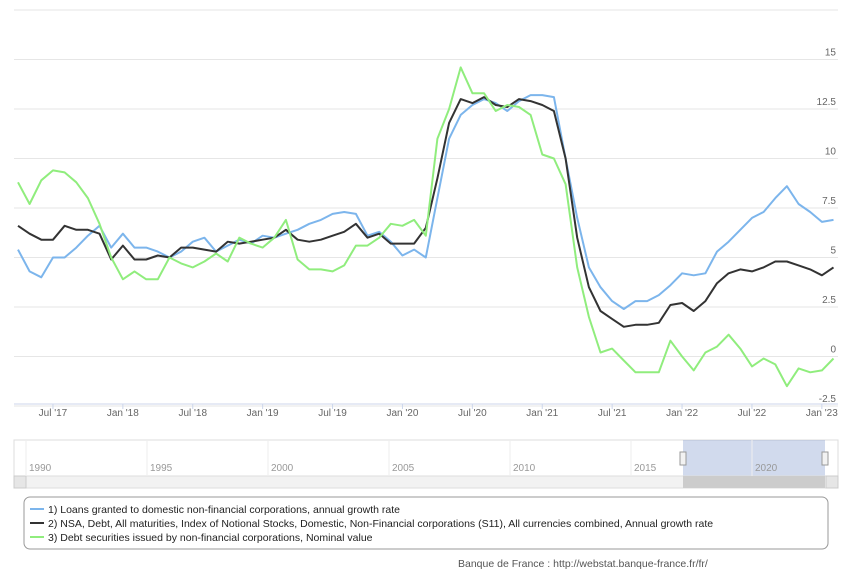 This screenshot has width=844, height=577. Describe the element at coordinates (831, 152) in the screenshot. I see `y-tick-label: 10` at that location.